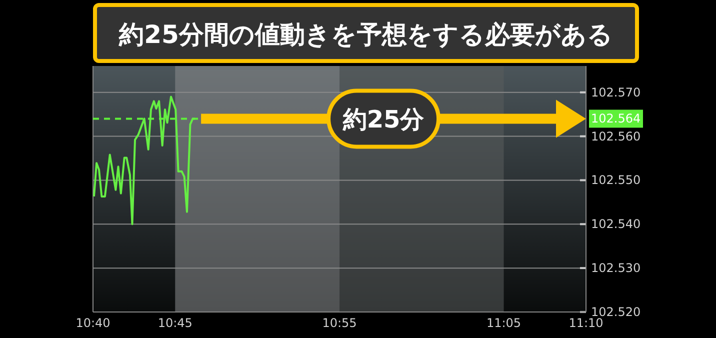 The width and height of the screenshot is (716, 338). What do you see at coordinates (175, 323) in the screenshot?
I see `x-tick-label: 10:45` at bounding box center [175, 323].